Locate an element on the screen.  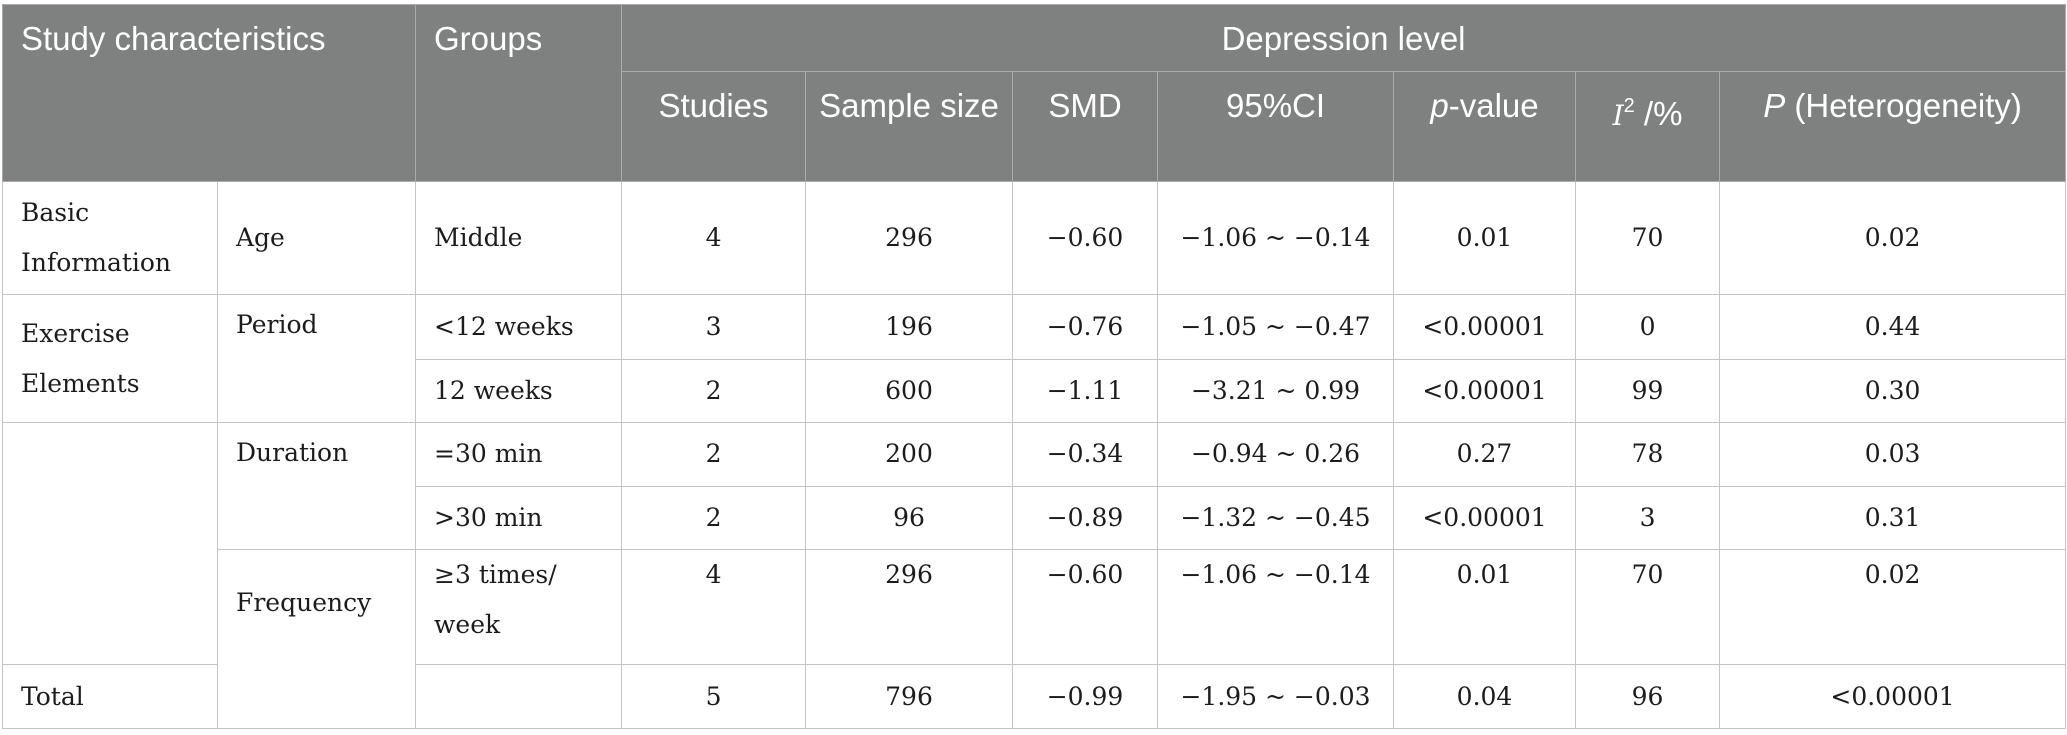
header-p-heterogeneity: P (Heterogeneity) is located at coordinates (1893, 126).